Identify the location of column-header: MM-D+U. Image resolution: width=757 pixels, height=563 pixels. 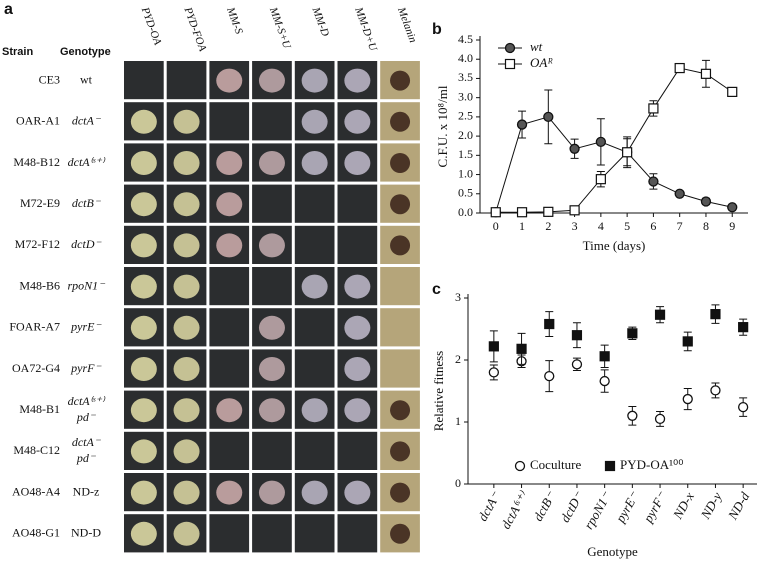
(365, 29).